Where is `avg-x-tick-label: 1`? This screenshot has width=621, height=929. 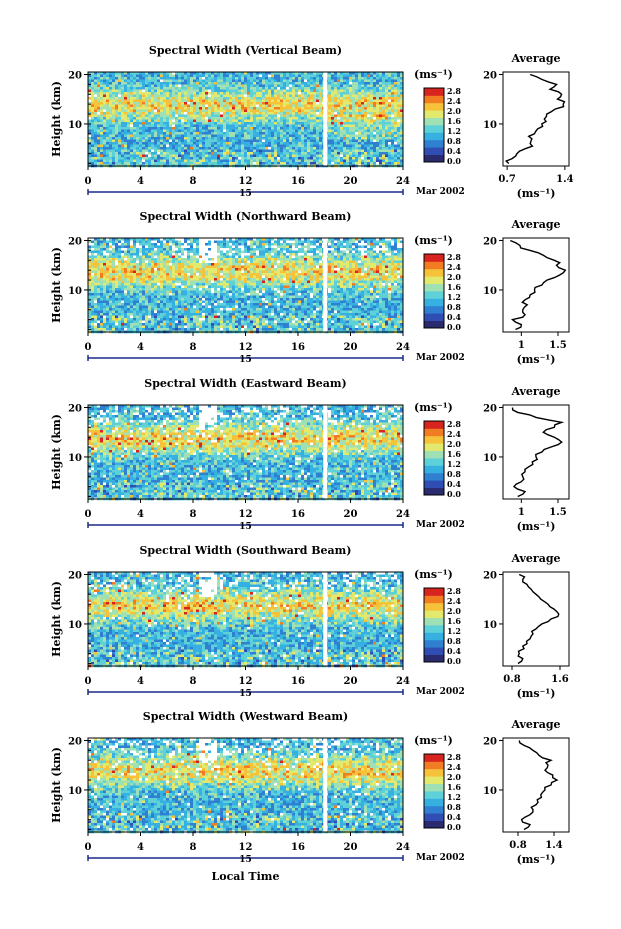
avg-x-tick-label: 1 is located at coordinates (521, 512).